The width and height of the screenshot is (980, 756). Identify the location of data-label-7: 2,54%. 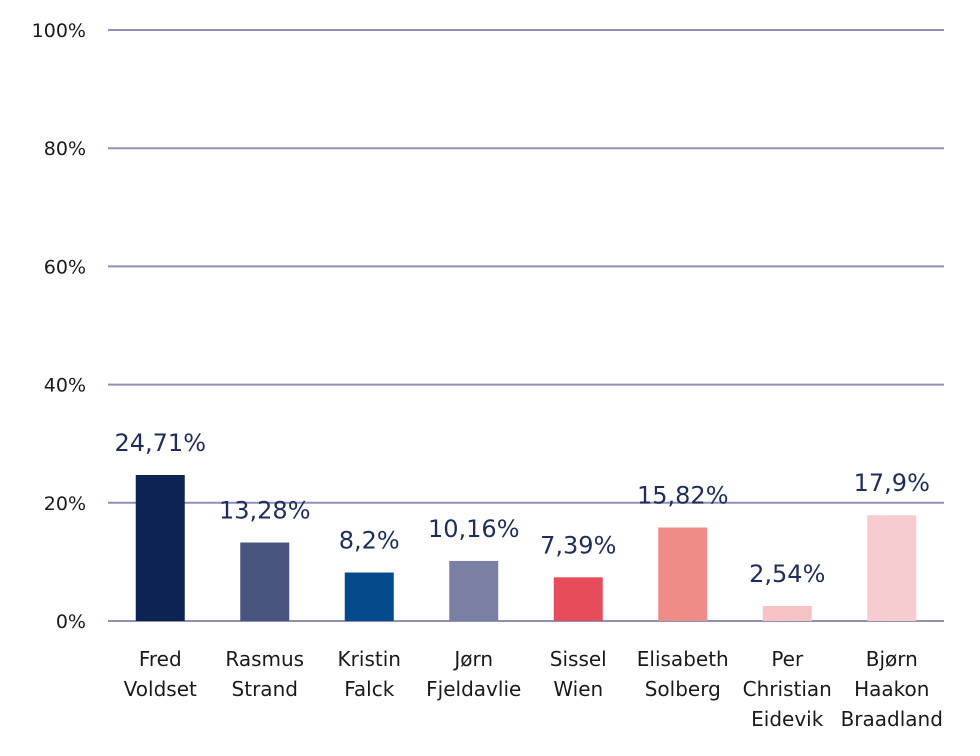
(787, 574).